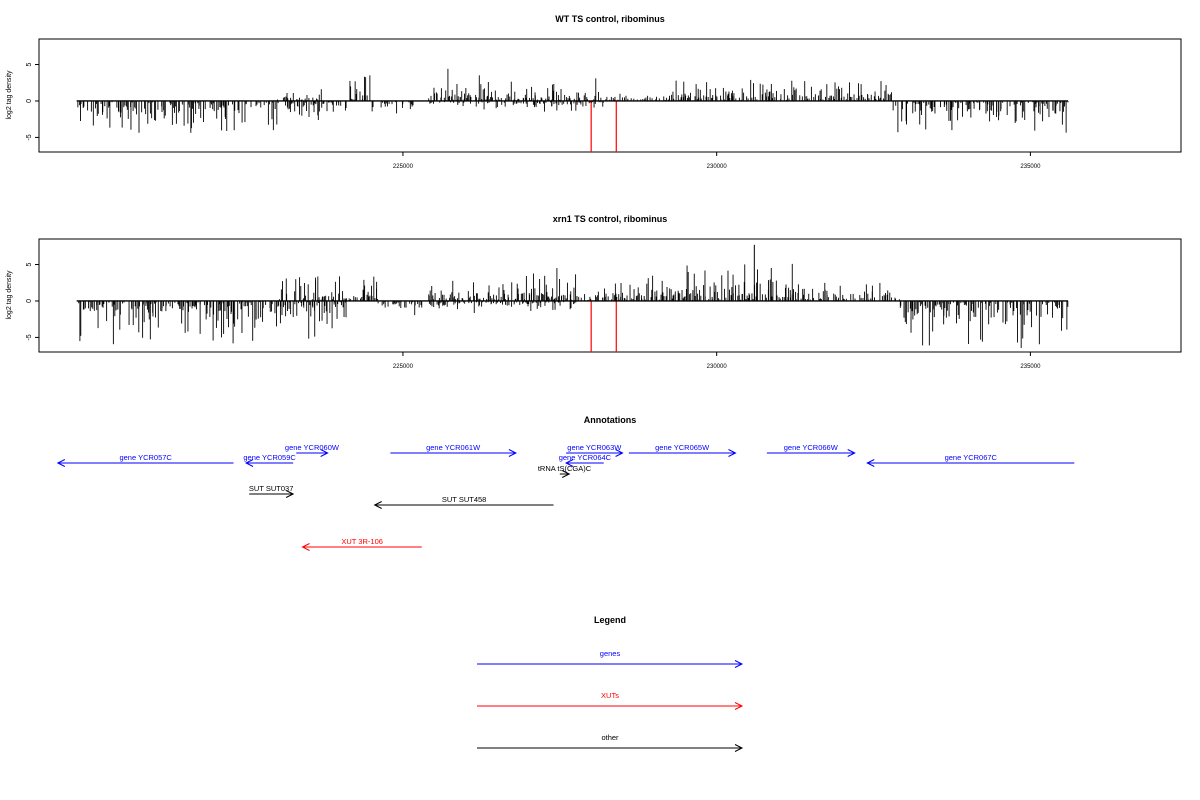  Describe the element at coordinates (811, 447) in the screenshot. I see `feature-label-8: gene YCR066W` at that location.